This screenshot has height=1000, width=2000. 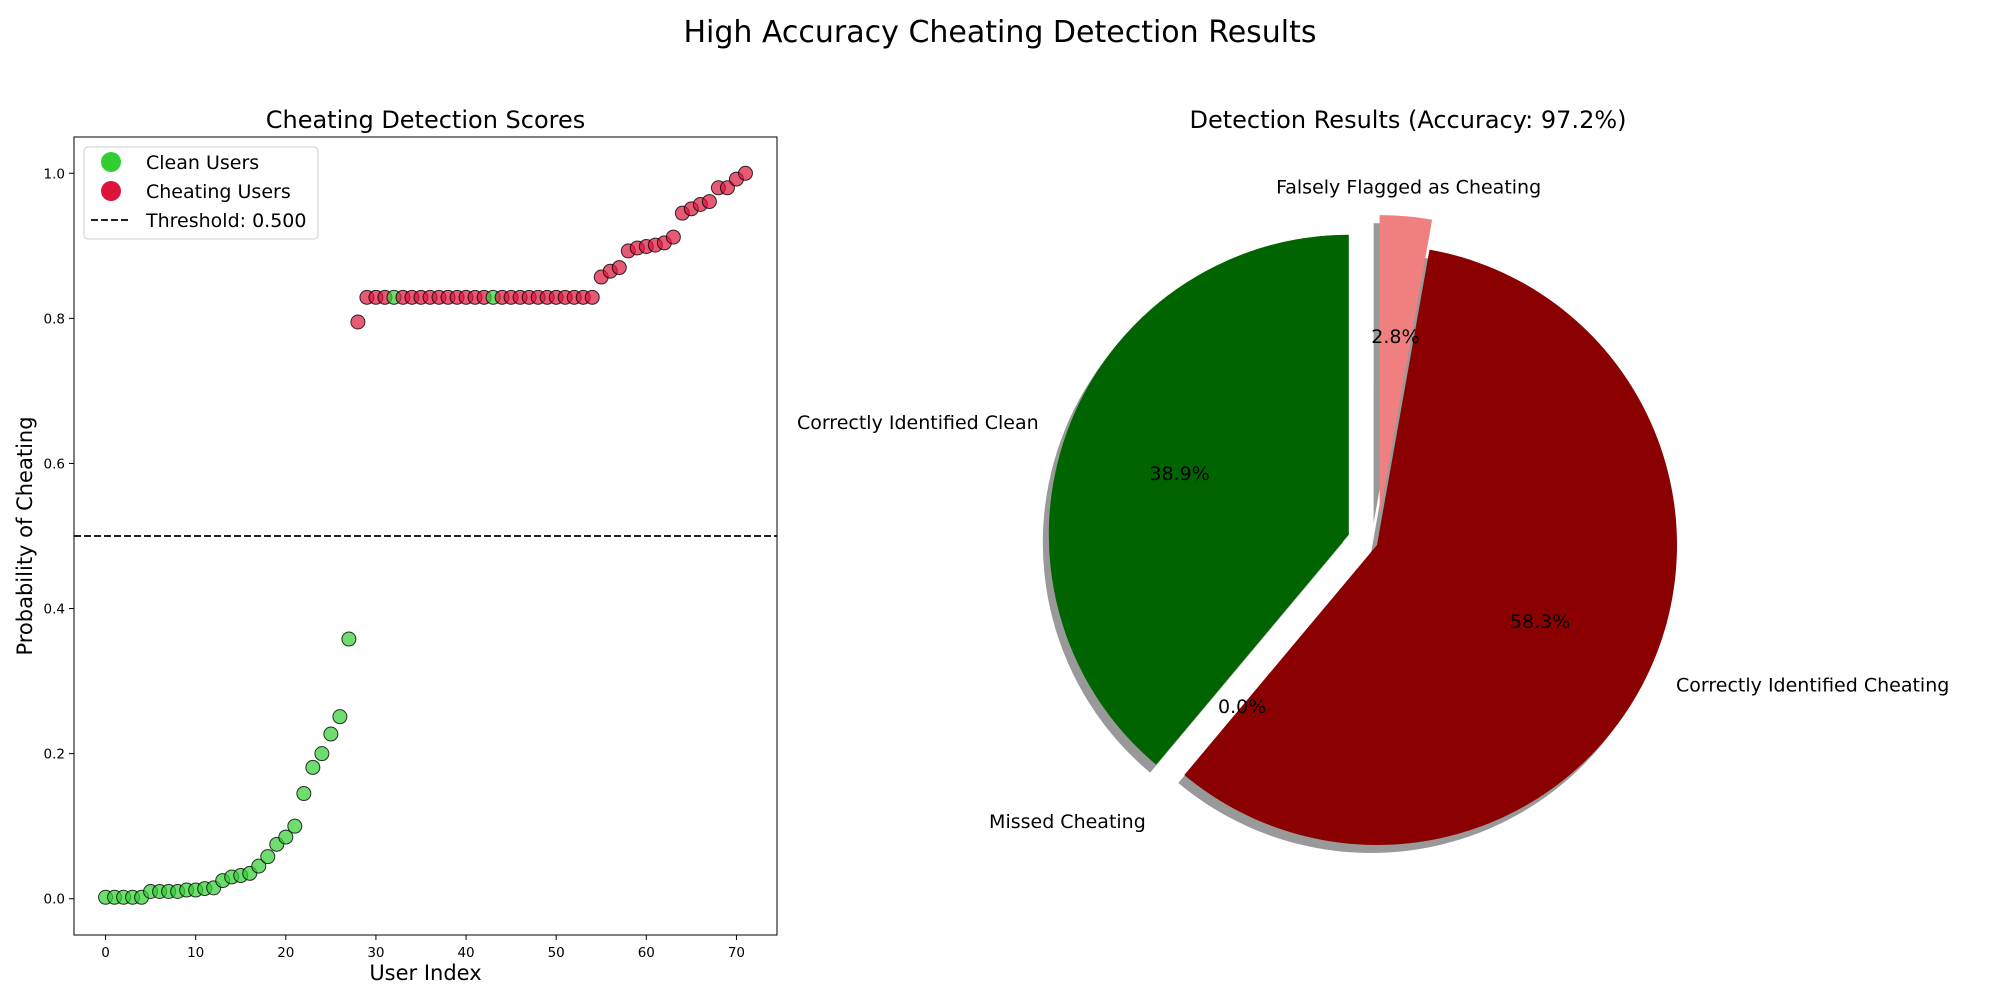 What do you see at coordinates (918, 423) in the screenshot?
I see `pie-label-correctly-identified-clean: Correctly Identified Clean` at bounding box center [918, 423].